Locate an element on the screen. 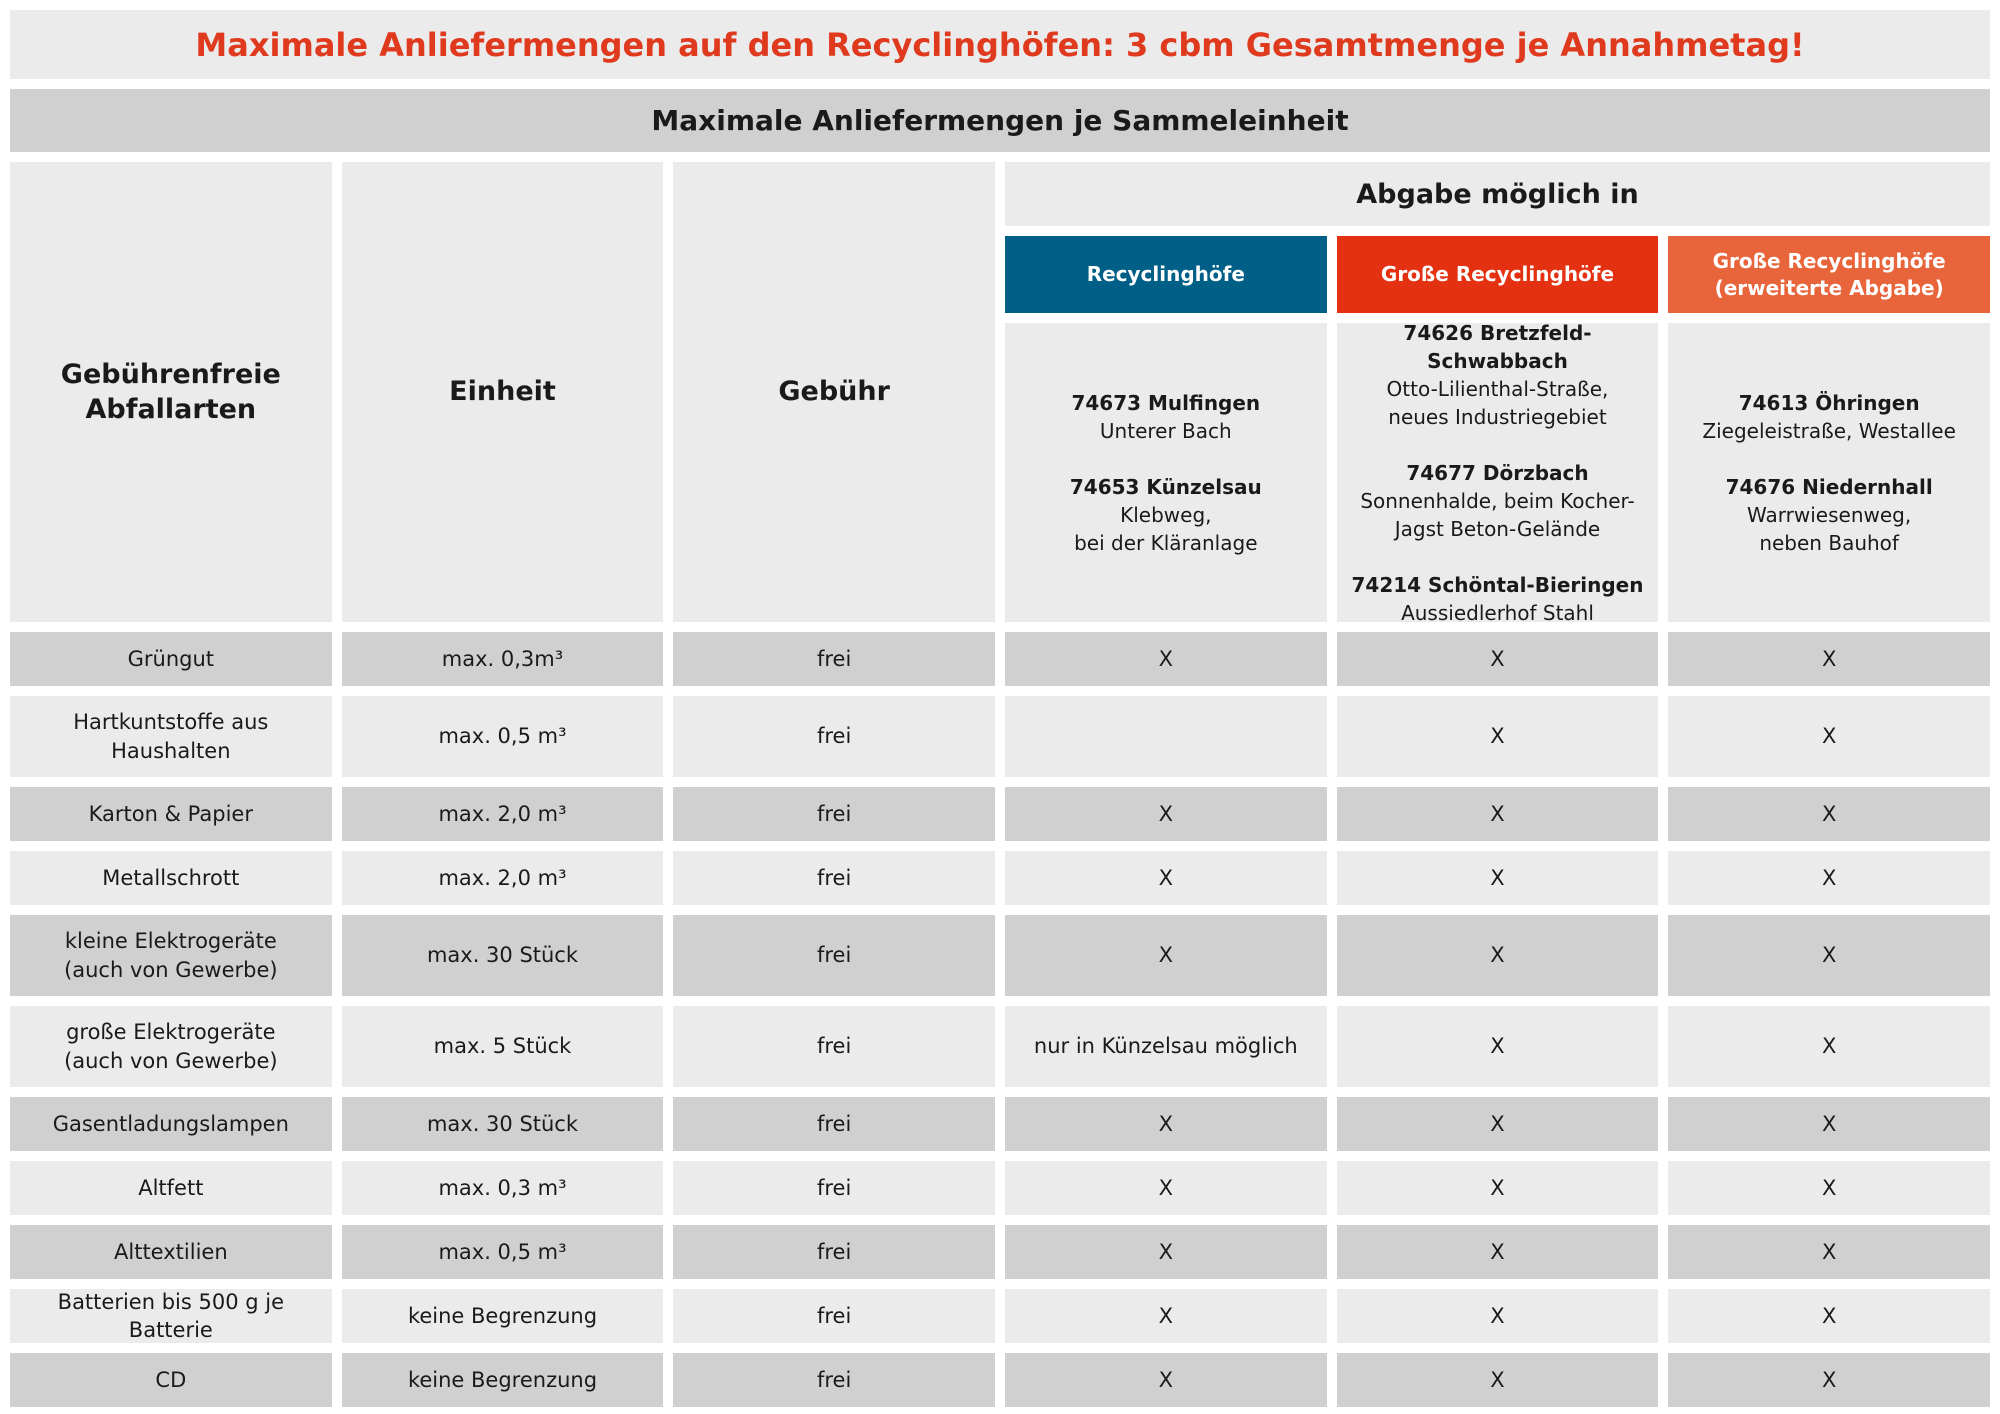 The height and width of the screenshot is (1414, 2000). waste-type: Metallschrott is located at coordinates (171, 878).